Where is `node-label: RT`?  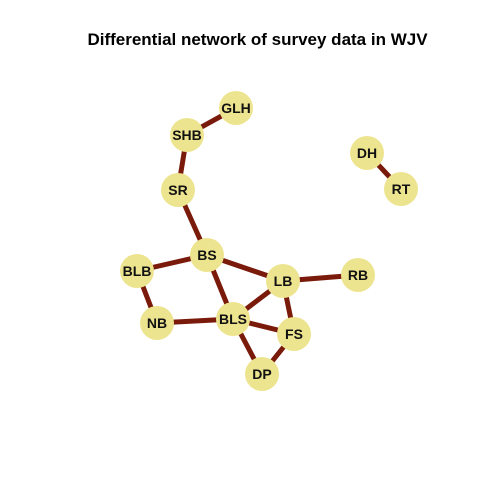 node-label: RT is located at coordinates (401, 189).